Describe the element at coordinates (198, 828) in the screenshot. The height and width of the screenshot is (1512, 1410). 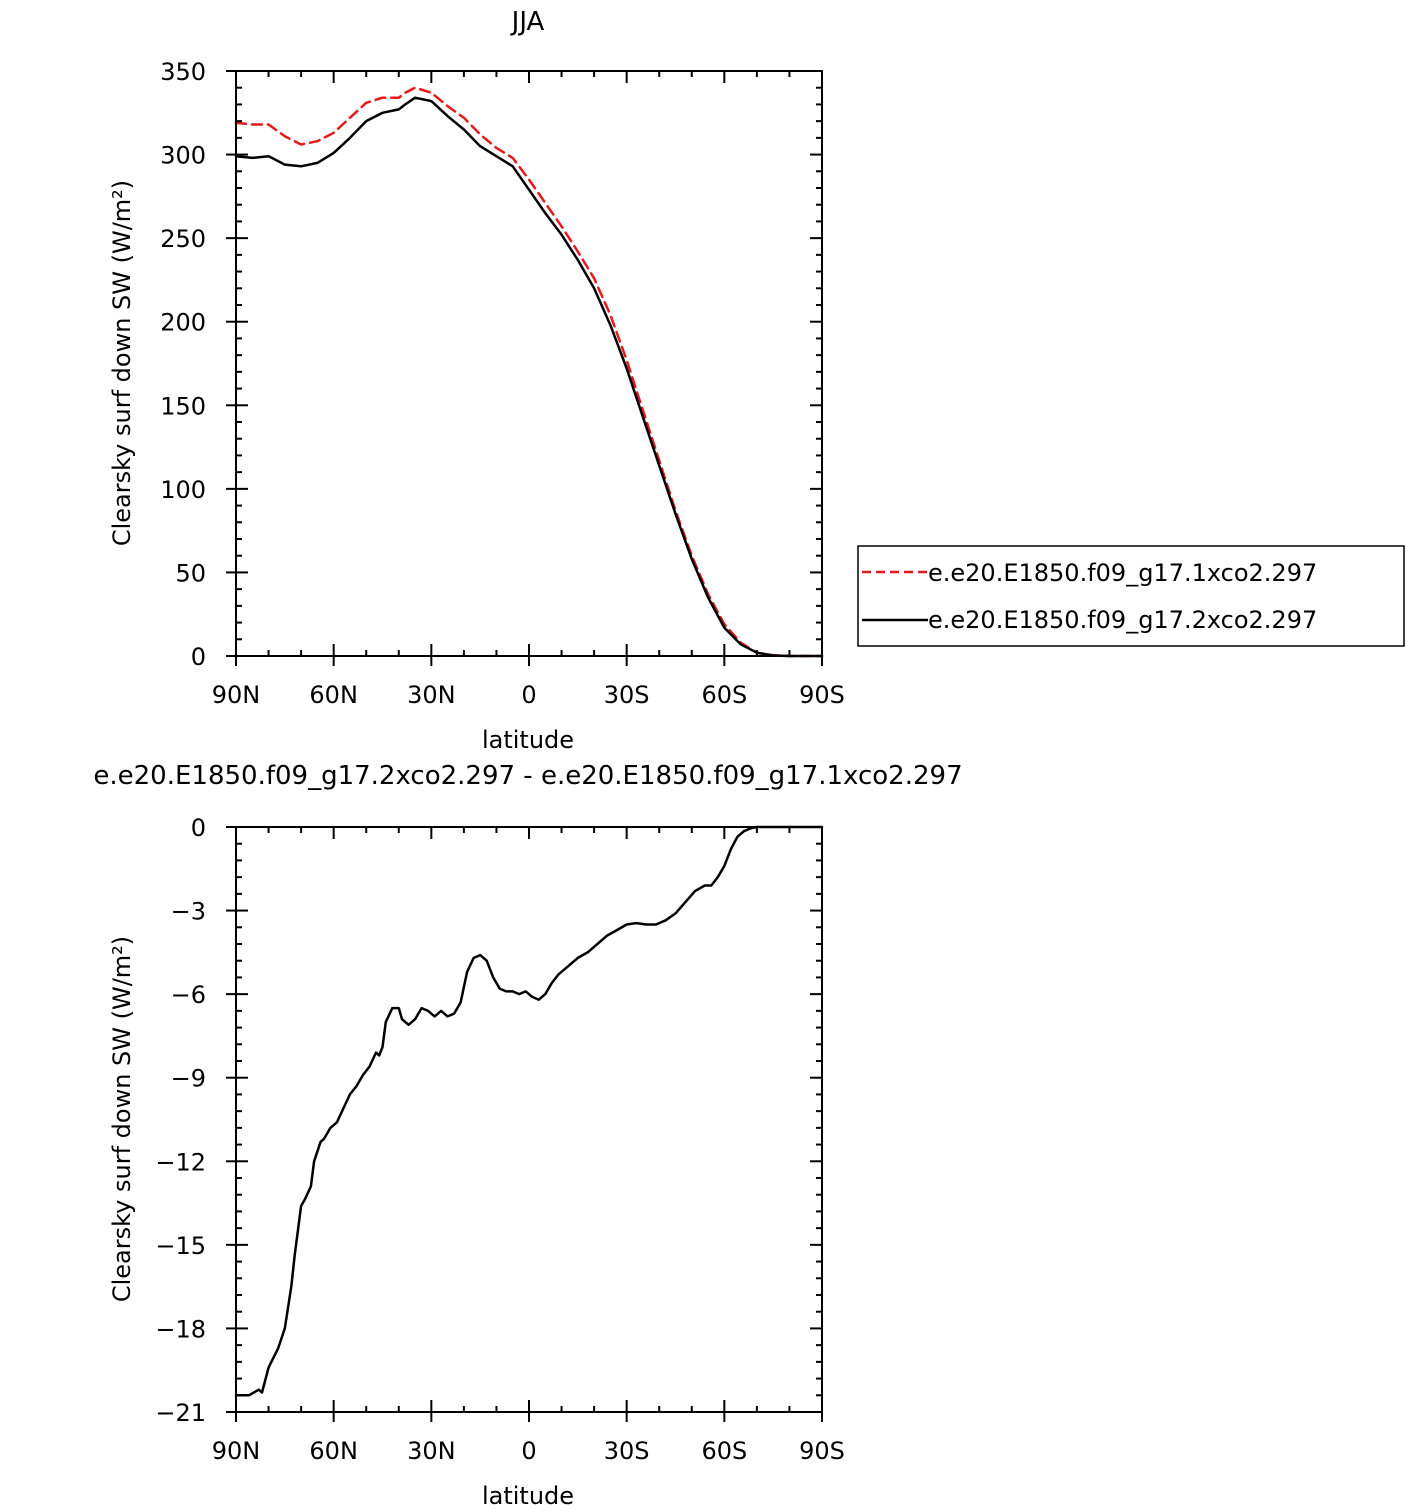
I see `bottom-y-tick-label: 0` at that location.